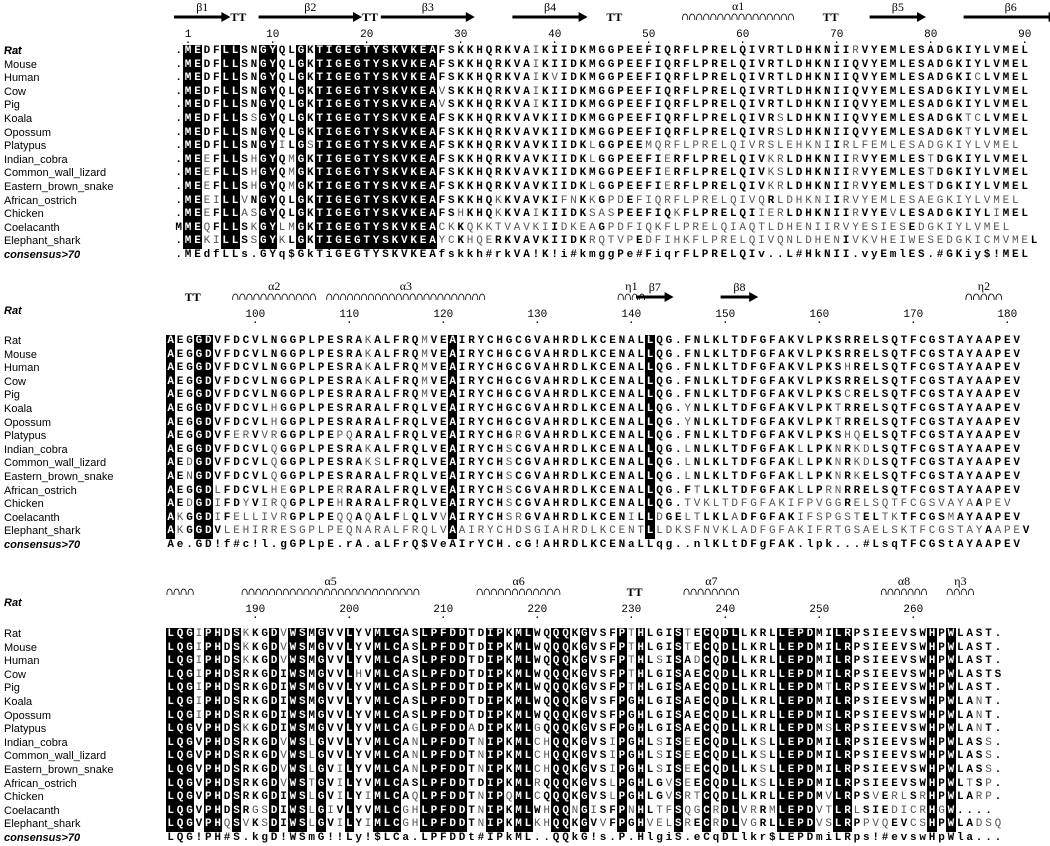 The height and width of the screenshot is (846, 1050). What do you see at coordinates (714, 51) in the screenshot?
I see `residue: R` at bounding box center [714, 51].